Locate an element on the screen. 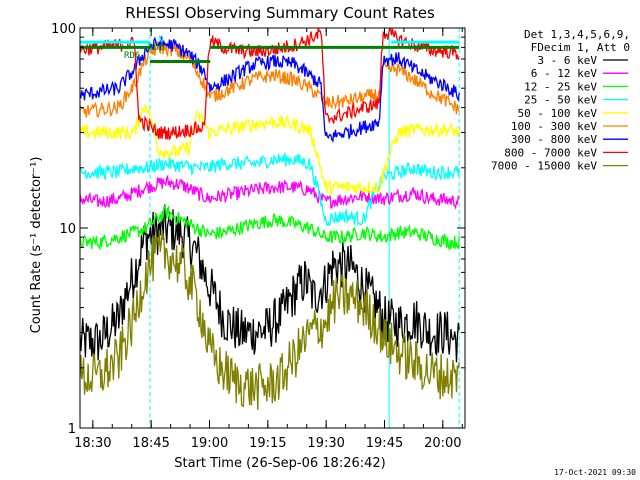 Image resolution: width=640 pixels, height=480 pixels. legend-header-line: FDecim 1, Att 0 is located at coordinates (580, 47).